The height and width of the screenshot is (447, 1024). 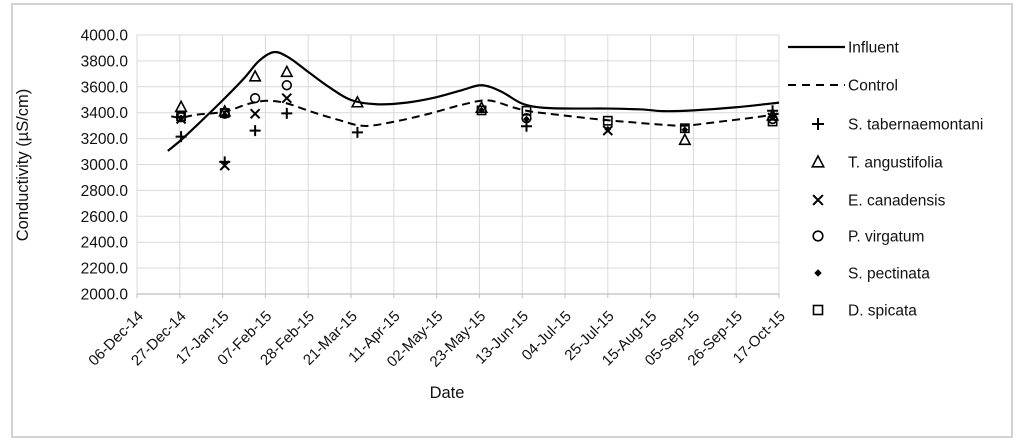 What do you see at coordinates (105, 191) in the screenshot?
I see `y-tick-label: 2800.0` at bounding box center [105, 191].